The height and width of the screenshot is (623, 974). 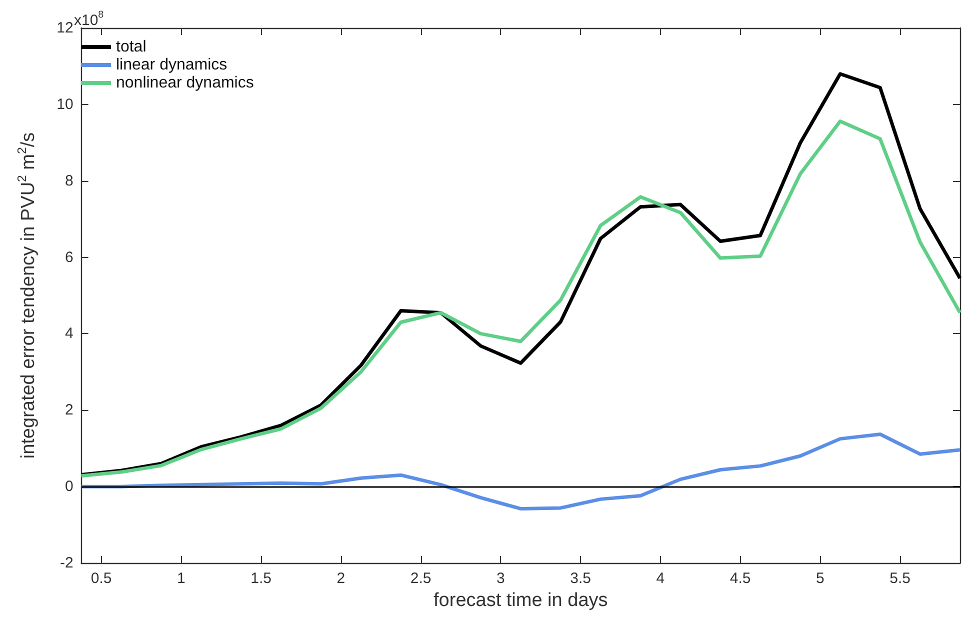 What do you see at coordinates (69, 257) in the screenshot?
I see `y-tick-label: 6` at bounding box center [69, 257].